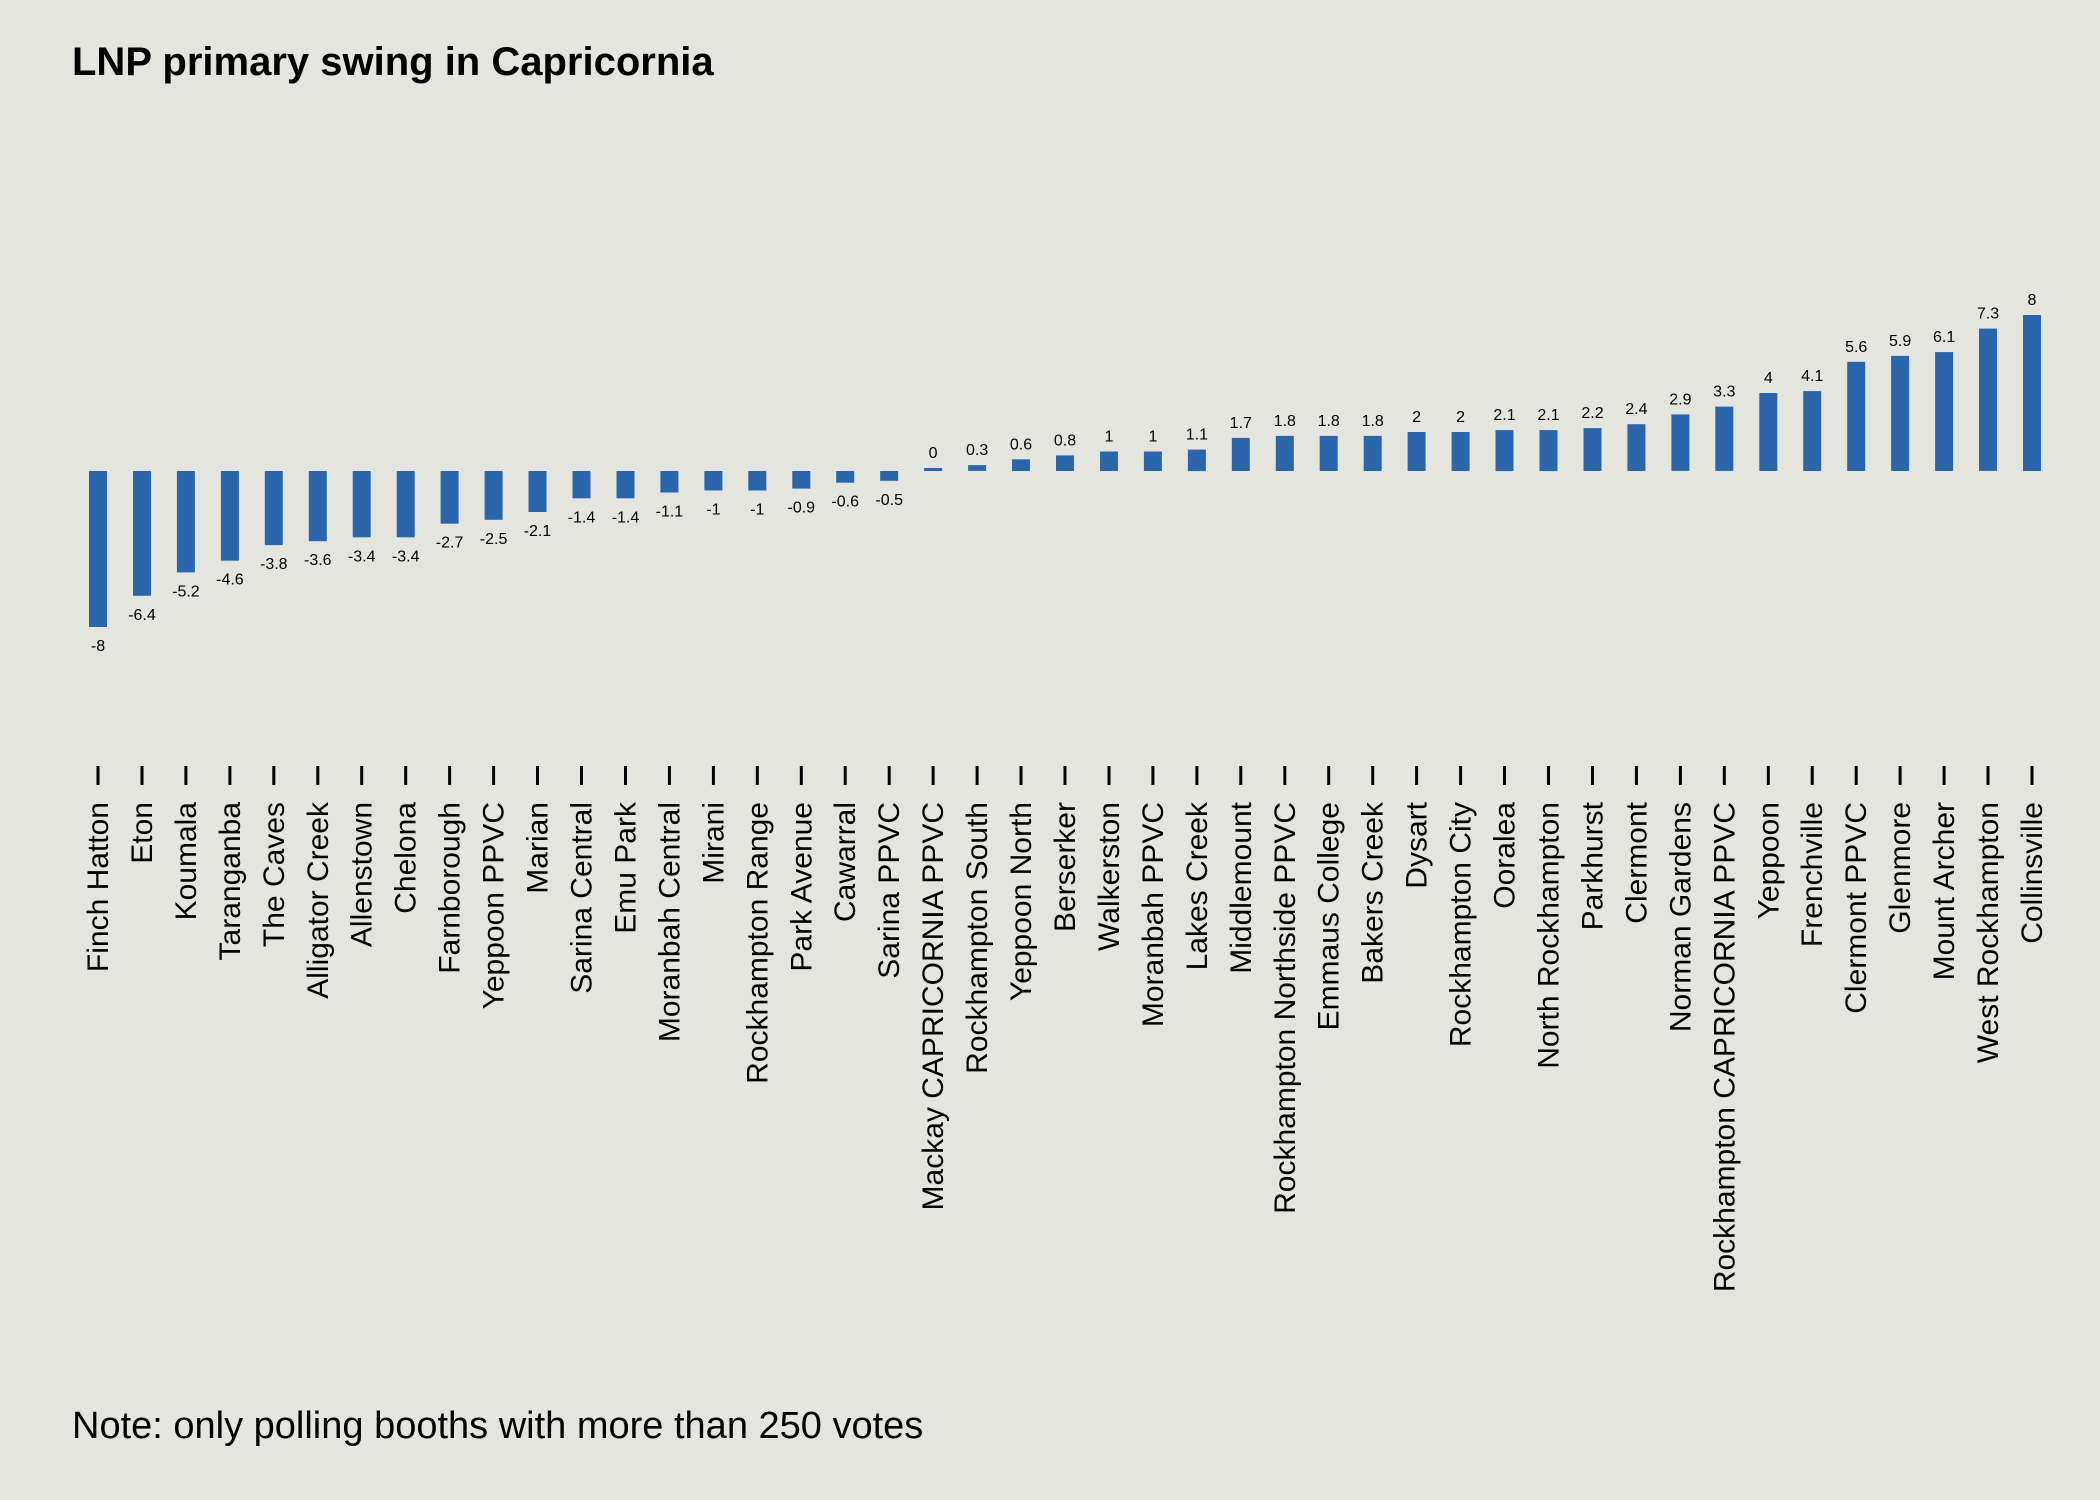  Describe the element at coordinates (1285, 1008) in the screenshot. I see `x-tick-label: Rockhampton Northside PPVC` at that location.